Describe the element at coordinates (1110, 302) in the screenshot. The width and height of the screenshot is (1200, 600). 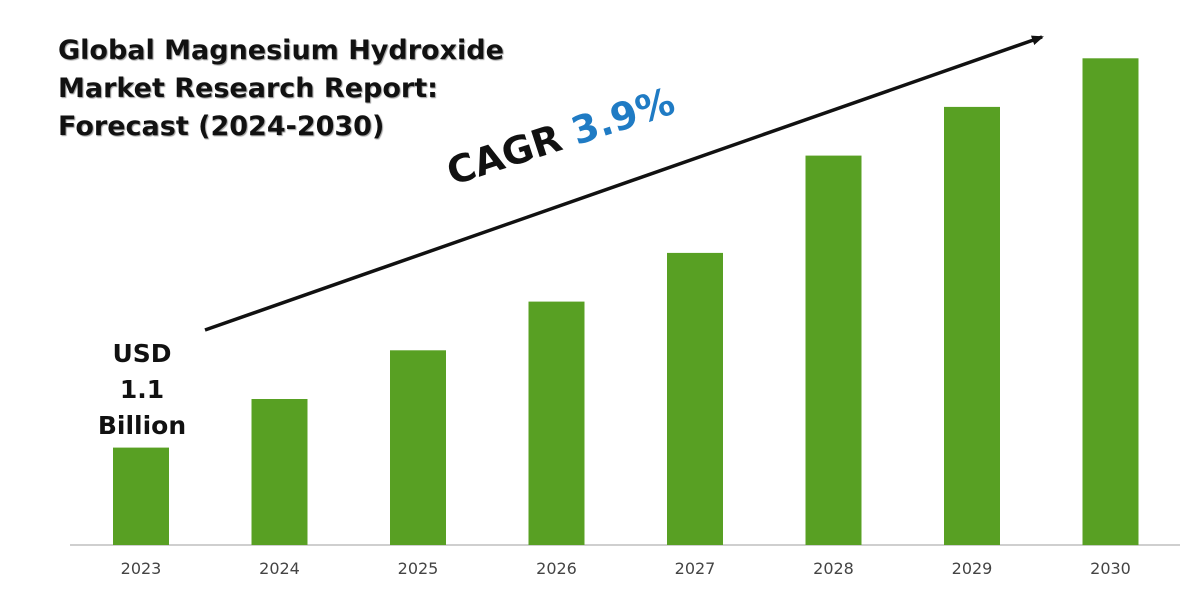
I see `bar-2030` at that location.